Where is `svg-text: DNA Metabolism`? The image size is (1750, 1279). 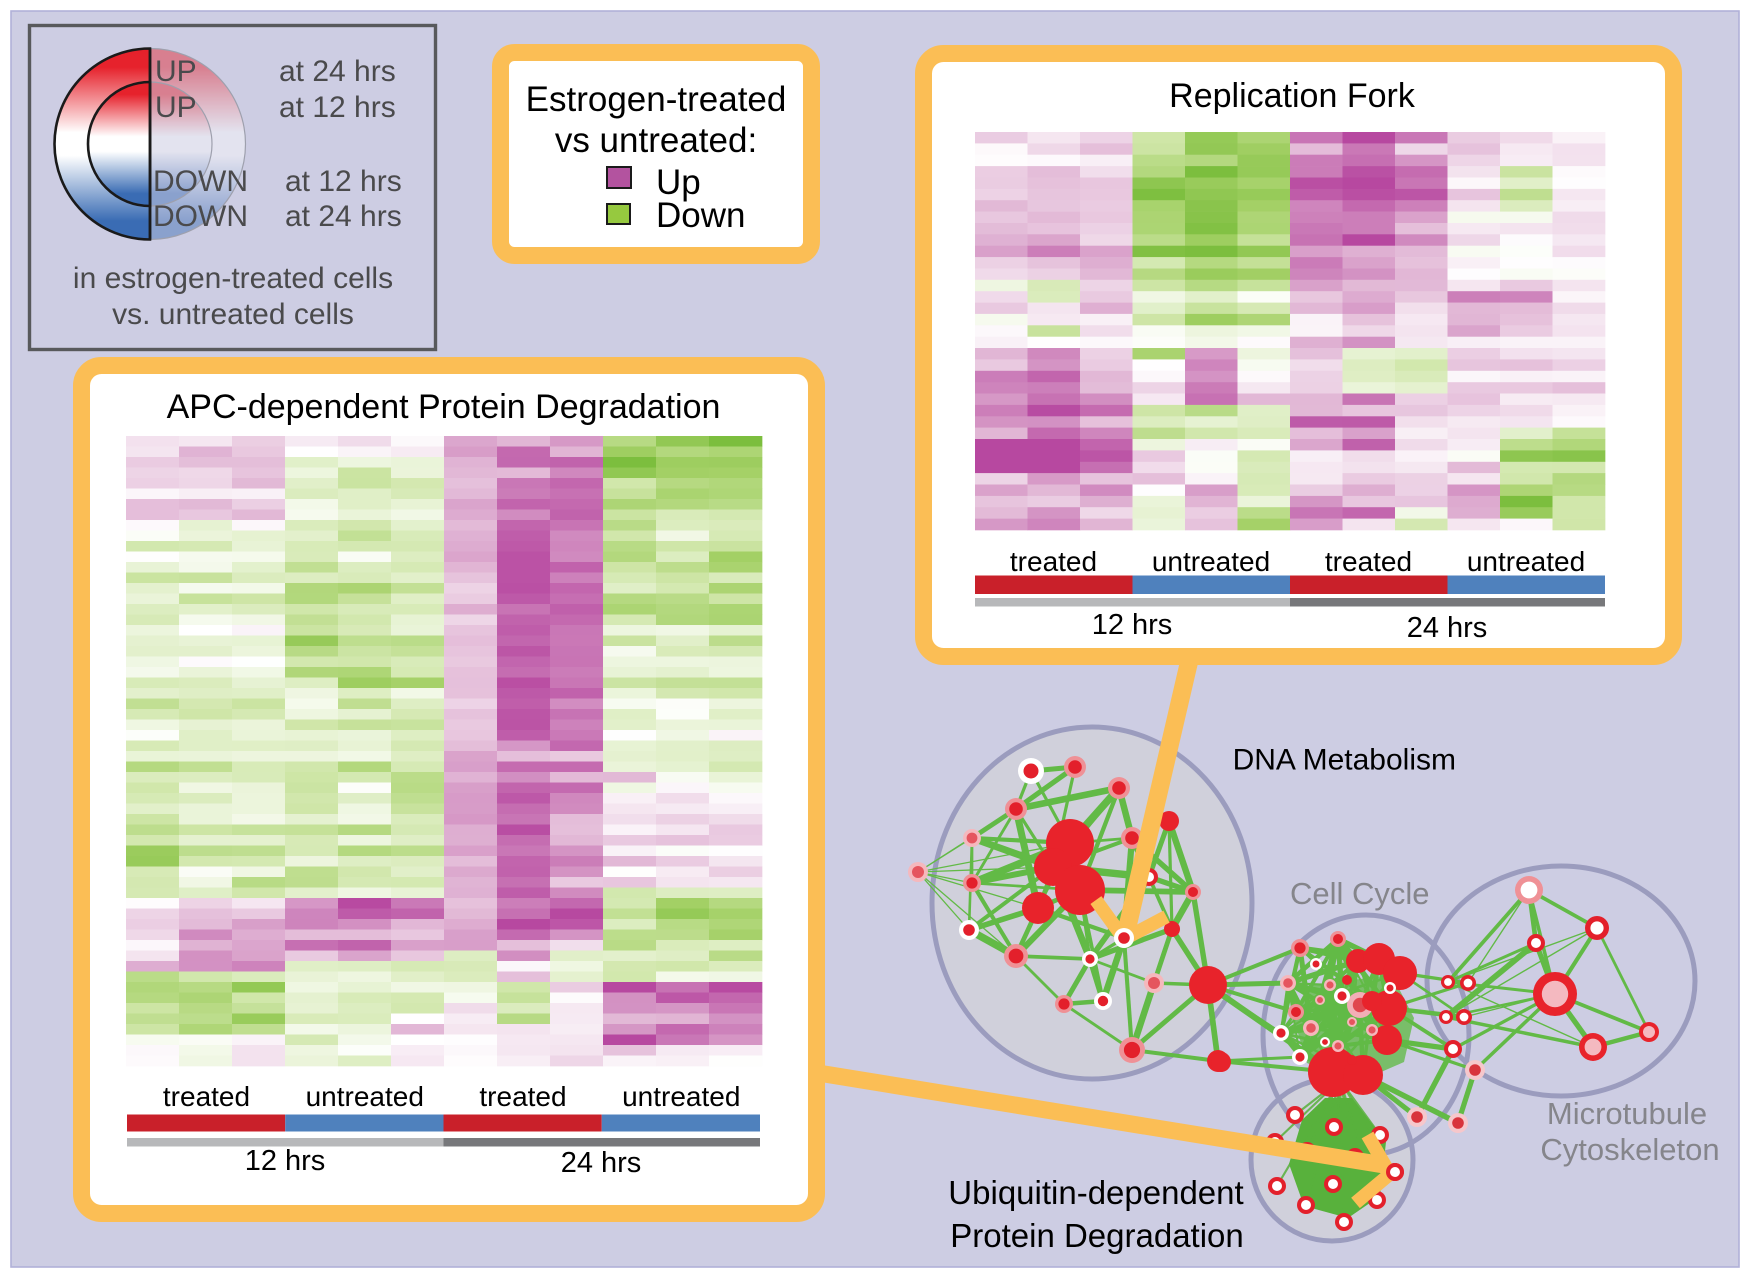 svg-text: DNA Metabolism is located at coordinates (1344, 760).